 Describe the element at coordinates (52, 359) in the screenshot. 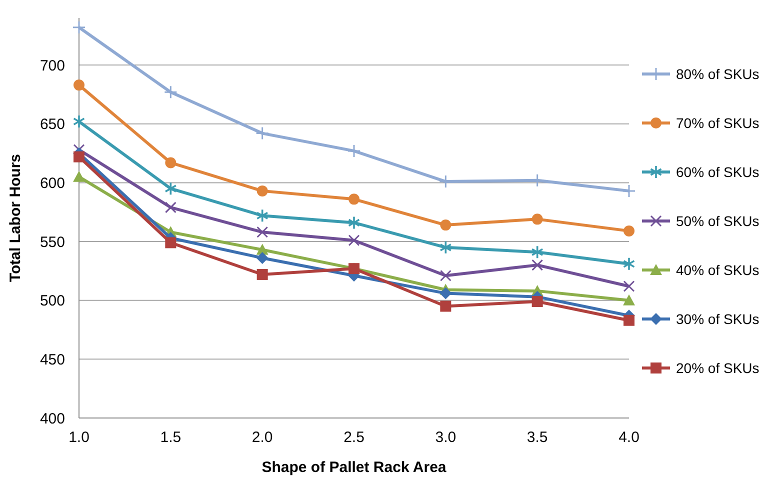

I see `y-tick-label: 450` at that location.